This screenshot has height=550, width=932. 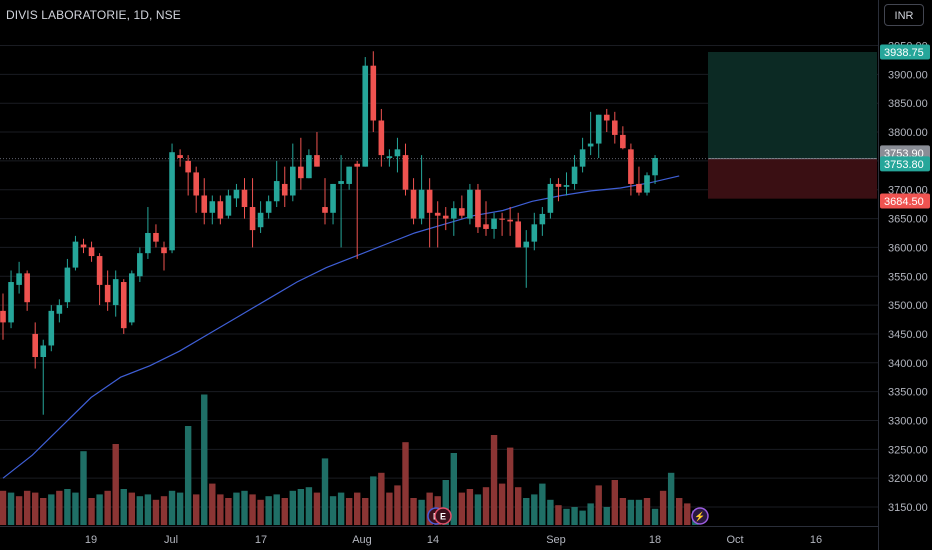 I want to click on target-zone, so click(x=792, y=105).